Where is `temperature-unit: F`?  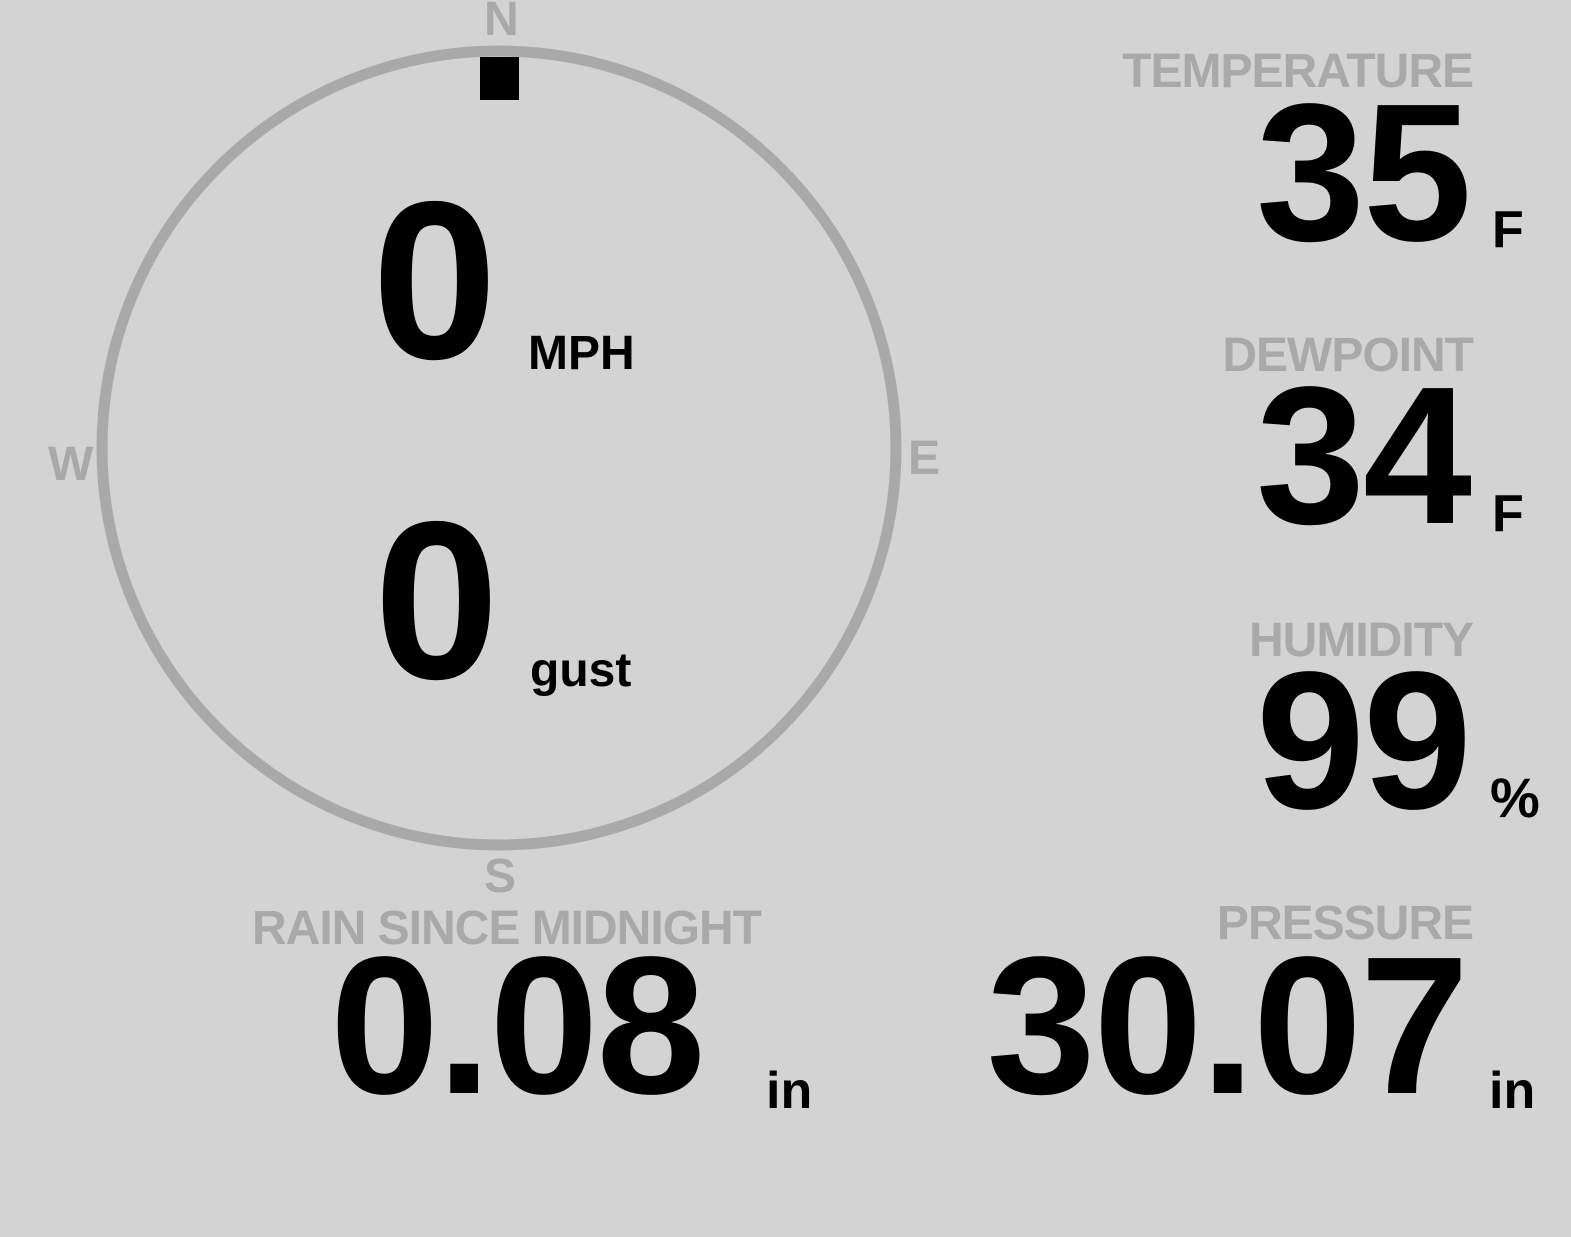 temperature-unit: F is located at coordinates (1508, 230).